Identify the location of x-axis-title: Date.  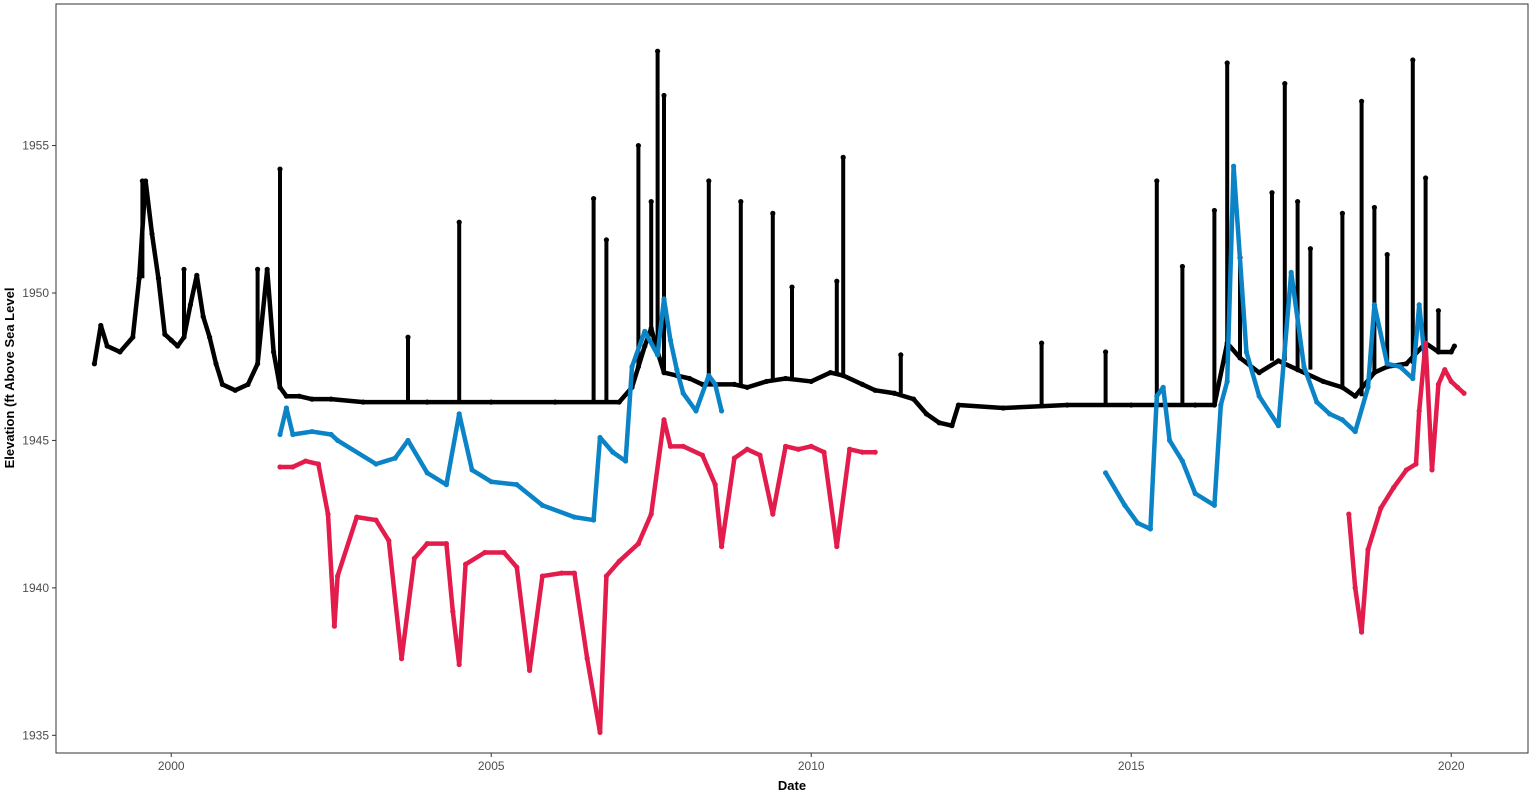
(792, 785).